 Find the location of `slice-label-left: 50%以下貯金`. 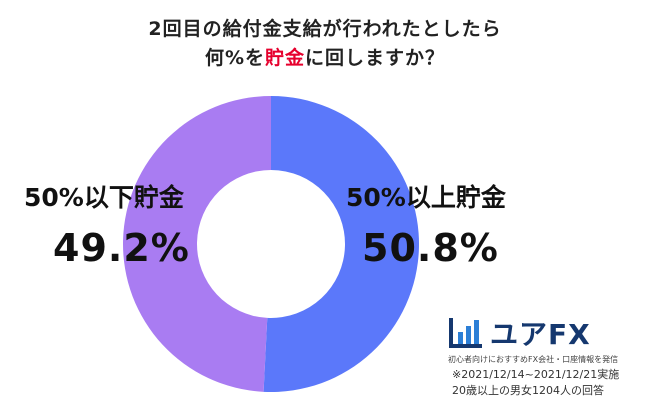

slice-label-left: 50%以下貯金 is located at coordinates (104, 197).